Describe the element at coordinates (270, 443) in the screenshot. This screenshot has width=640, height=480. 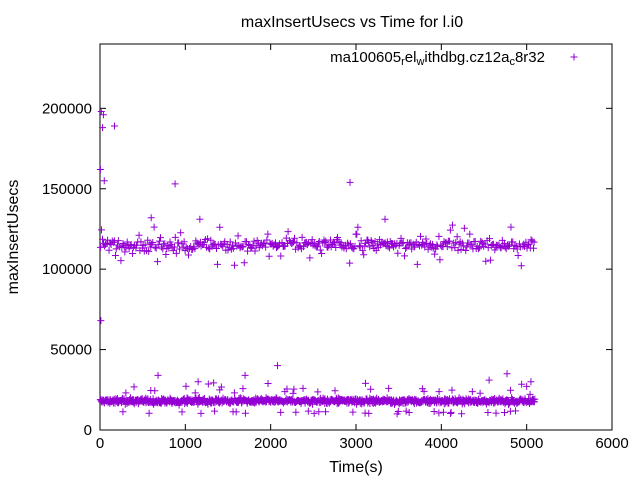
I see `x-tick-label: 2000` at that location.